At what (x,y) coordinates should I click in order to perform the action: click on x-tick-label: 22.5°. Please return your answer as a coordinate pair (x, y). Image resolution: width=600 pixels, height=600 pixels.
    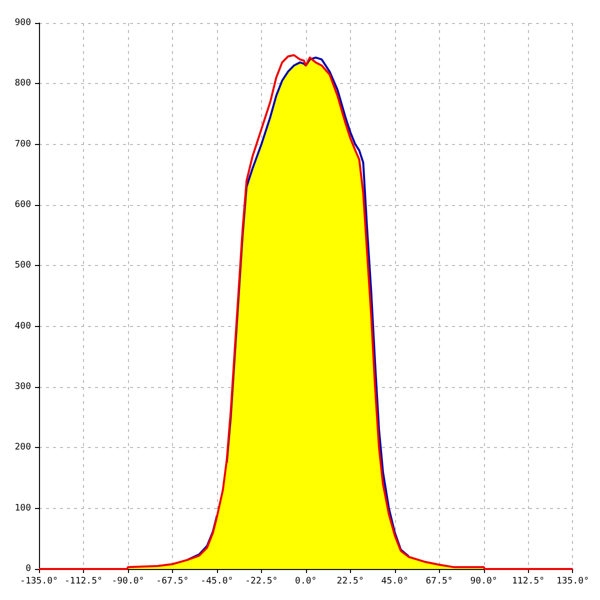
    Looking at the image, I should click on (350, 581).